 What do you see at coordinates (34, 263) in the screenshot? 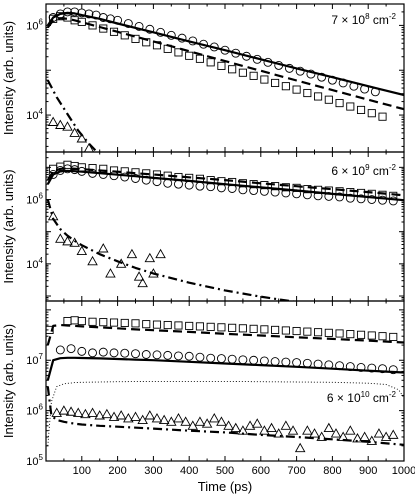
I see `y-tick-label: 104` at bounding box center [34, 263].